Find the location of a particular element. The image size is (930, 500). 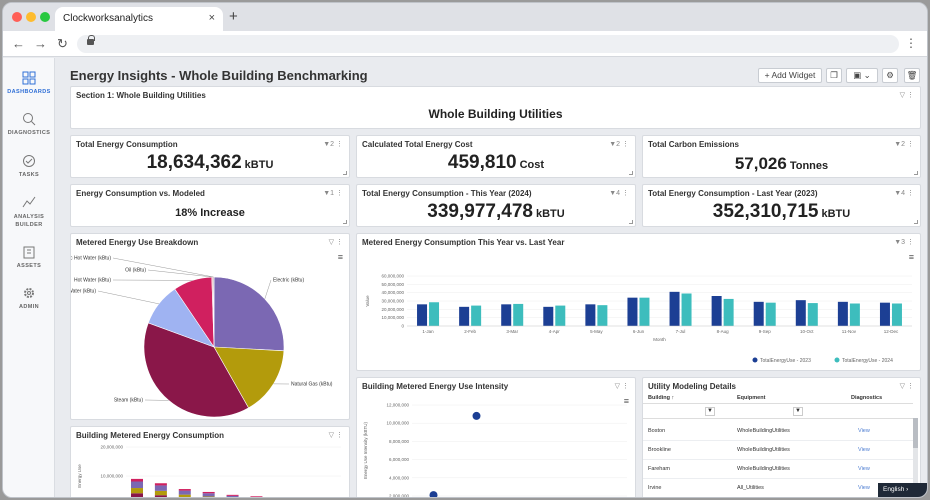

chart-title: Building Metered Energy Consumption is located at coordinates (150, 435).